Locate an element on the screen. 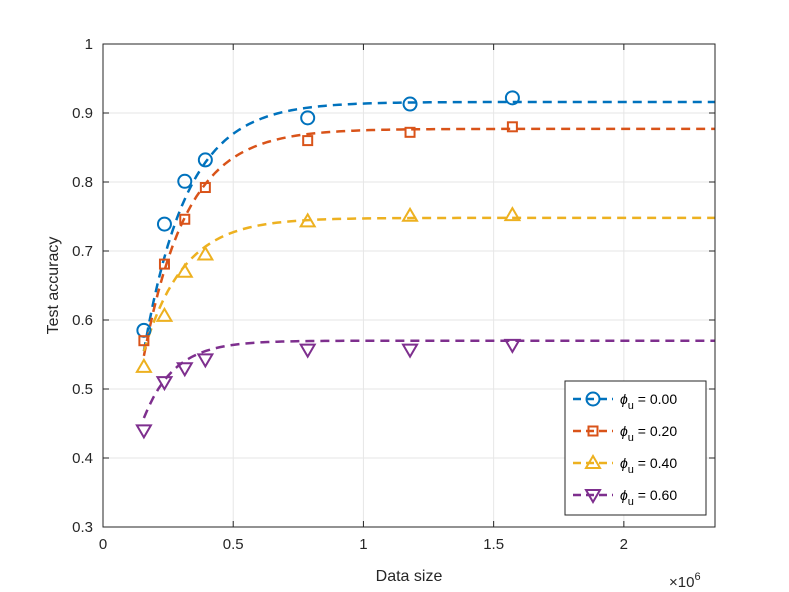  y-axis-label: Test accuracy is located at coordinates (53, 286).